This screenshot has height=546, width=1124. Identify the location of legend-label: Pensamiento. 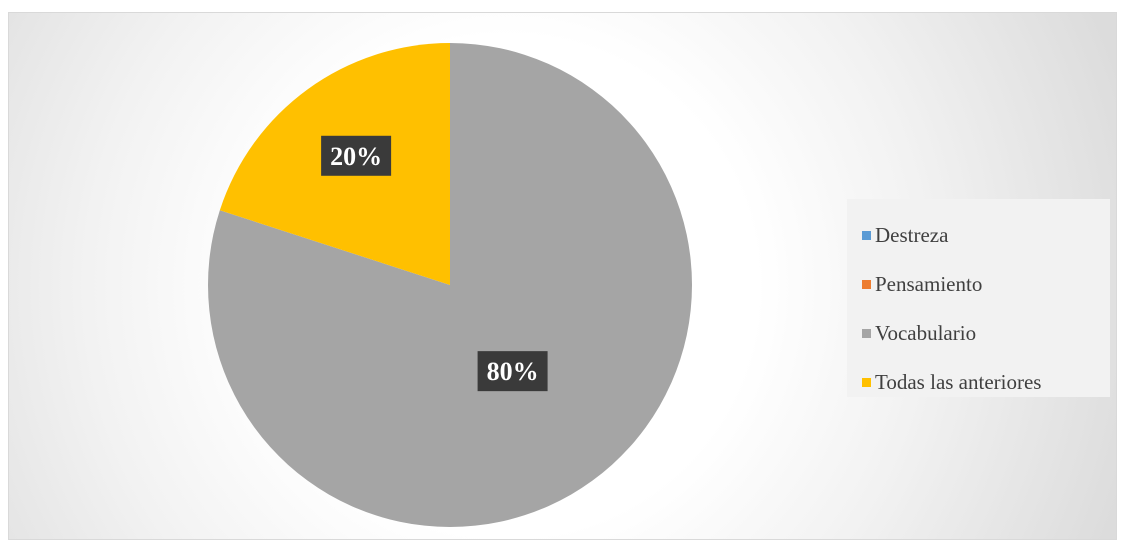
(929, 284).